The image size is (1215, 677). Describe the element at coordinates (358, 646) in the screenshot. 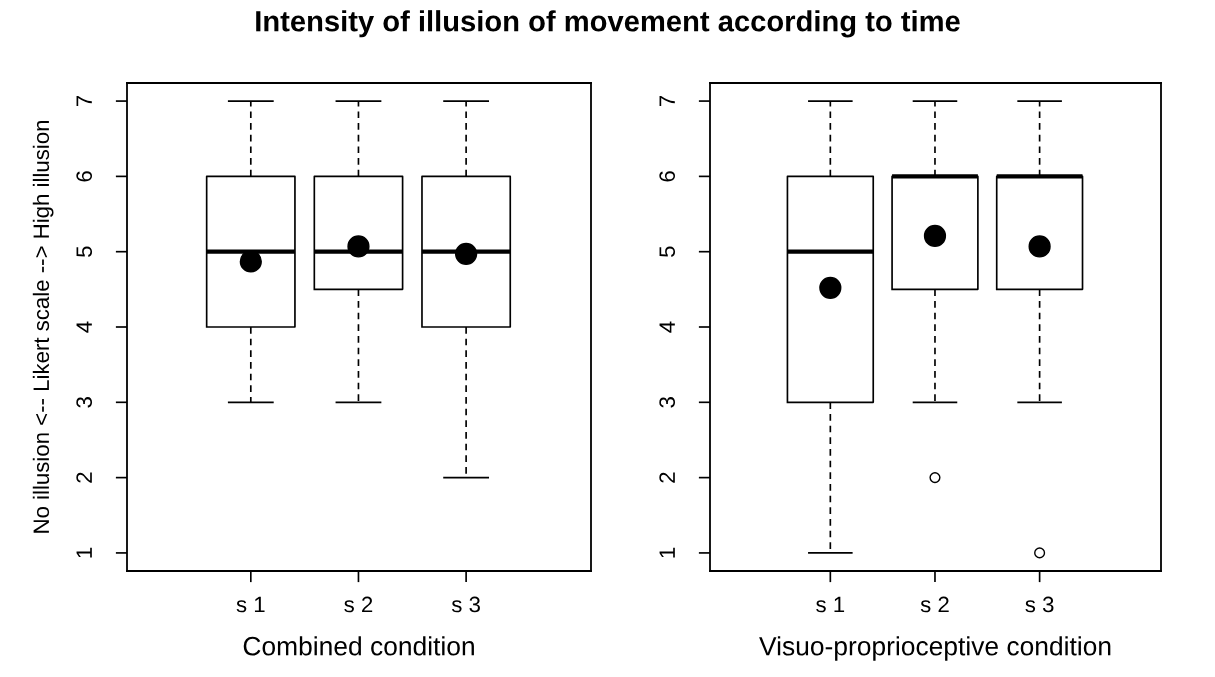

I see `x-axis-title: Combined condition` at that location.